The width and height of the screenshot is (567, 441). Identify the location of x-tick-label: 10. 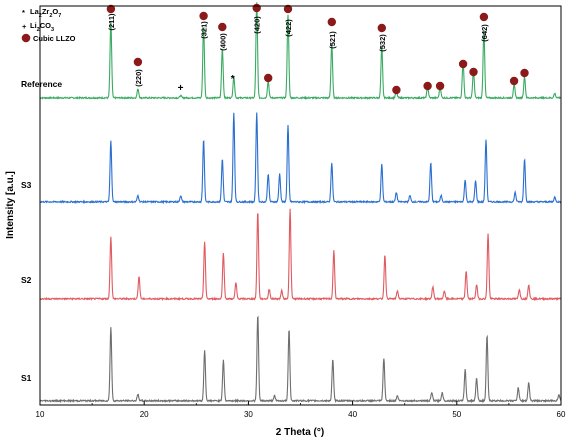
(40, 414).